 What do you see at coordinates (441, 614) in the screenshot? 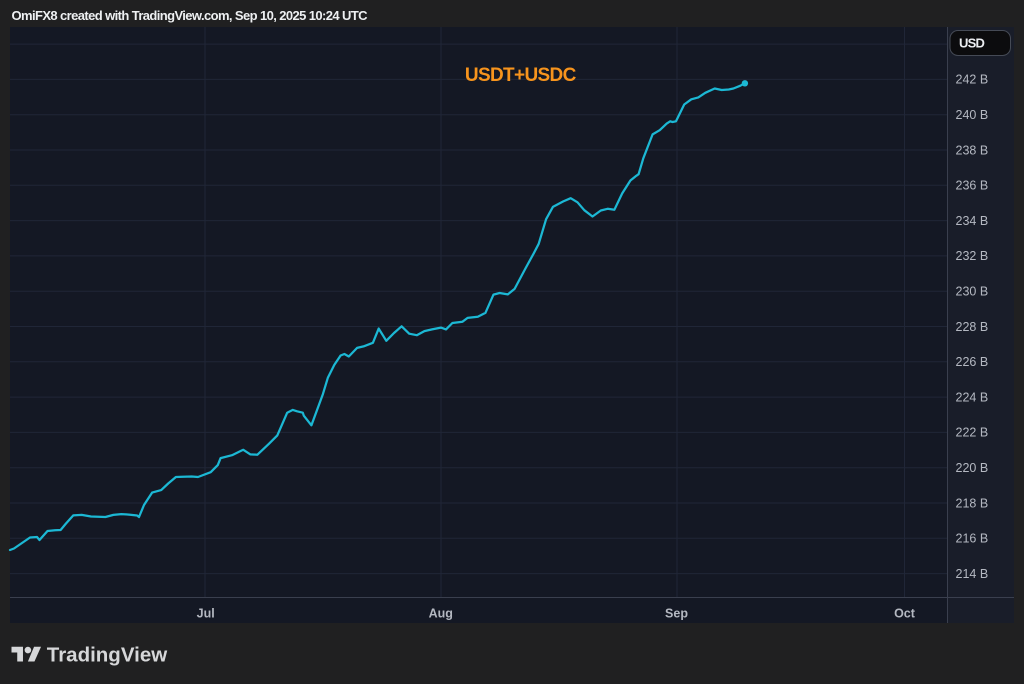
I see `svg-text: Aug` at bounding box center [441, 614].